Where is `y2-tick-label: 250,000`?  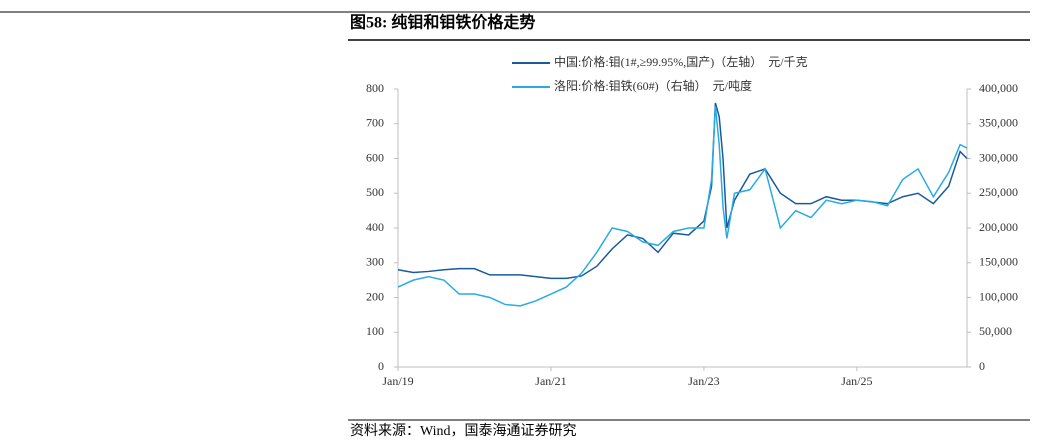
y2-tick-label: 250,000 is located at coordinates (998, 192).